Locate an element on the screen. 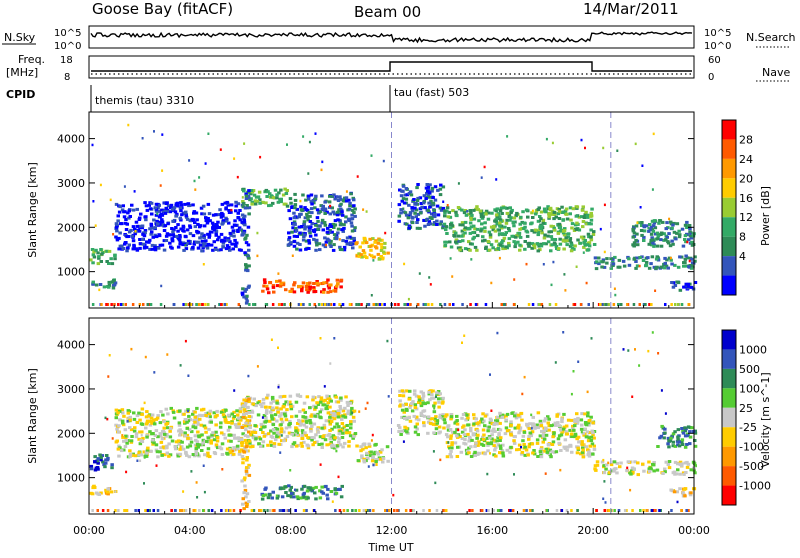  nsky-trace is located at coordinates (391, 37).